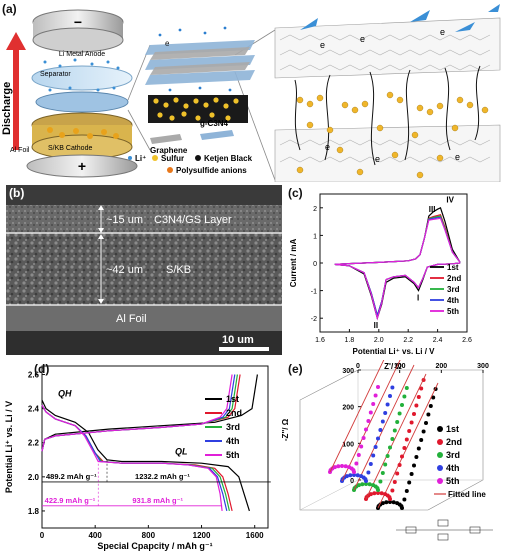  Describe the element at coordinates (453, 481) in the screenshot. I see `eis-legend-label-5: 5th` at that location.